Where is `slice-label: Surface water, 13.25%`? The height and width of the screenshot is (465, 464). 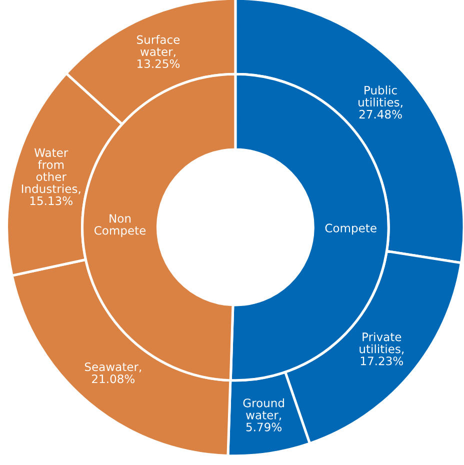
slice-label: Surface water, 13.25% is located at coordinates (158, 51).